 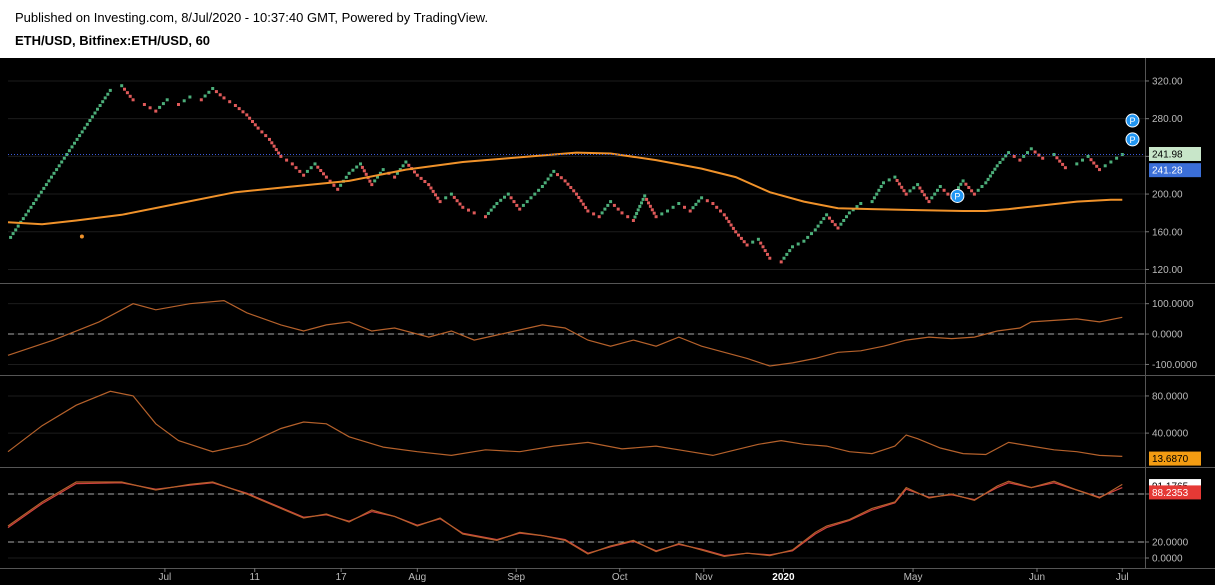 What do you see at coordinates (1170, 434) in the screenshot?
I see `y-tick-label: 40.0000` at bounding box center [1170, 434].